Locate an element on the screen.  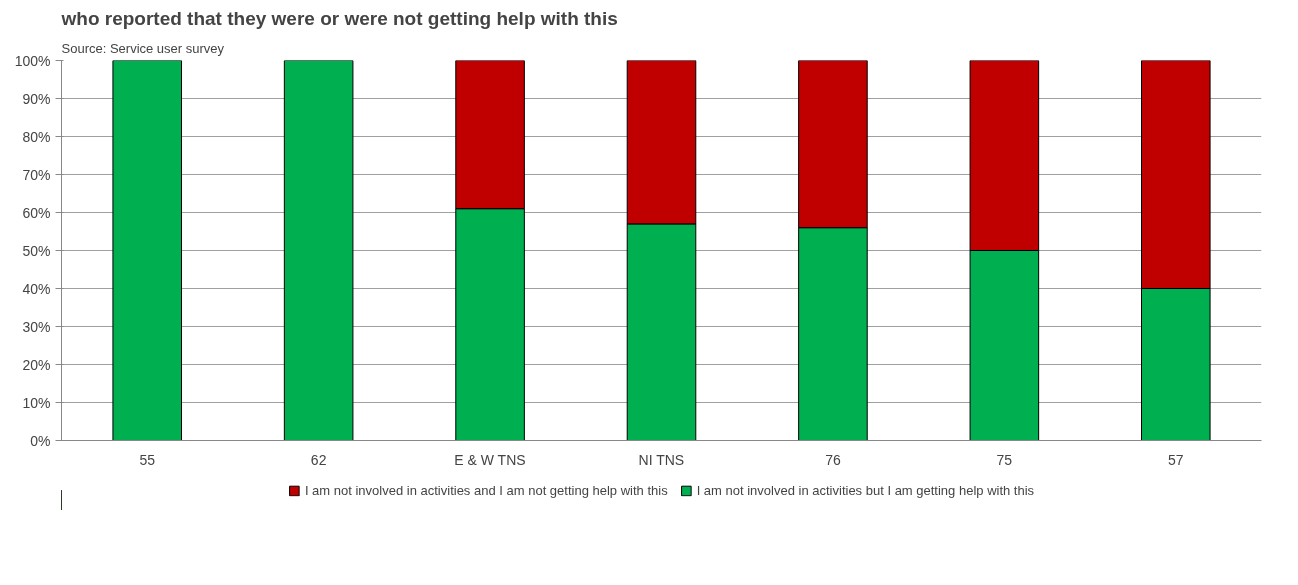
x-tick-label: 62 is located at coordinates (318, 459).